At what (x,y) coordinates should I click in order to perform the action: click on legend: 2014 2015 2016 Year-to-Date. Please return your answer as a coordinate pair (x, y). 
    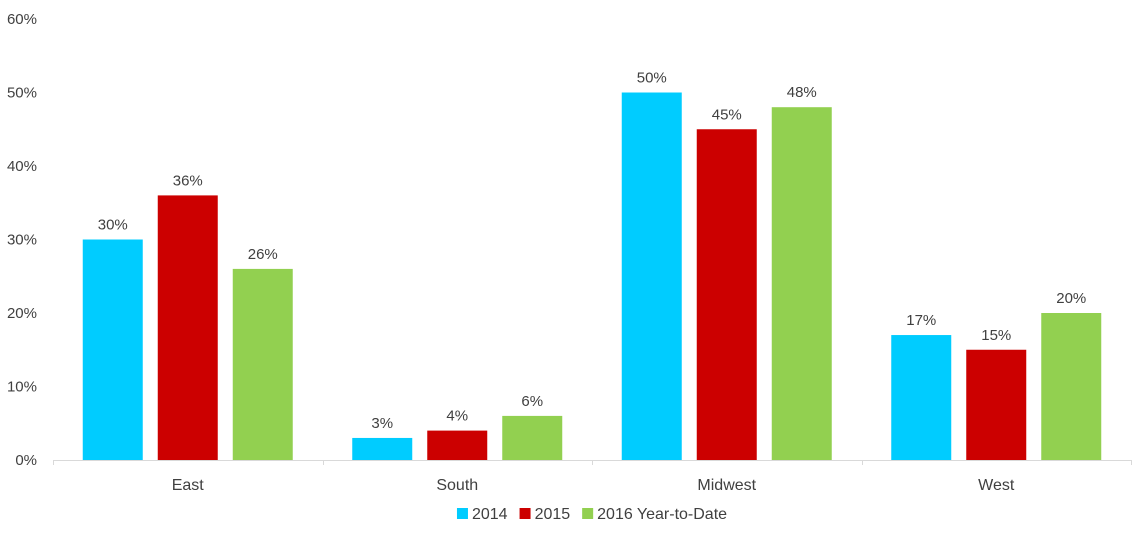
    Looking at the image, I should click on (591, 514).